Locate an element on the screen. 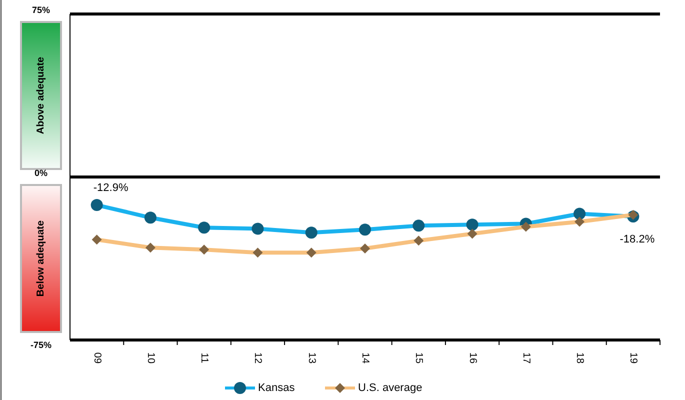 This screenshot has width=685, height=400. x-tick-label: 09 is located at coordinates (96, 358).